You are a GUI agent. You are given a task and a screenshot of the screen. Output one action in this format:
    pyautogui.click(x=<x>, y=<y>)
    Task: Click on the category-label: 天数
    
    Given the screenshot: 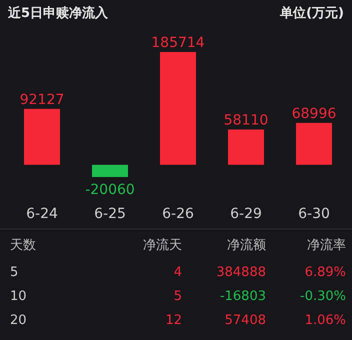 What is the action you would take?
    pyautogui.click(x=23, y=245)
    